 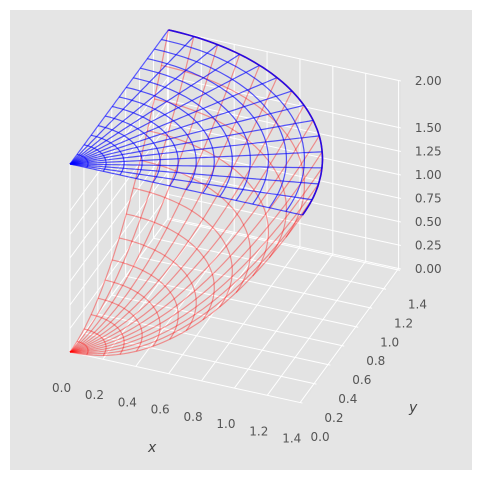 What do you see at coordinates (428, 246) in the screenshot?
I see `z-tick-label: 0.25` at bounding box center [428, 246].